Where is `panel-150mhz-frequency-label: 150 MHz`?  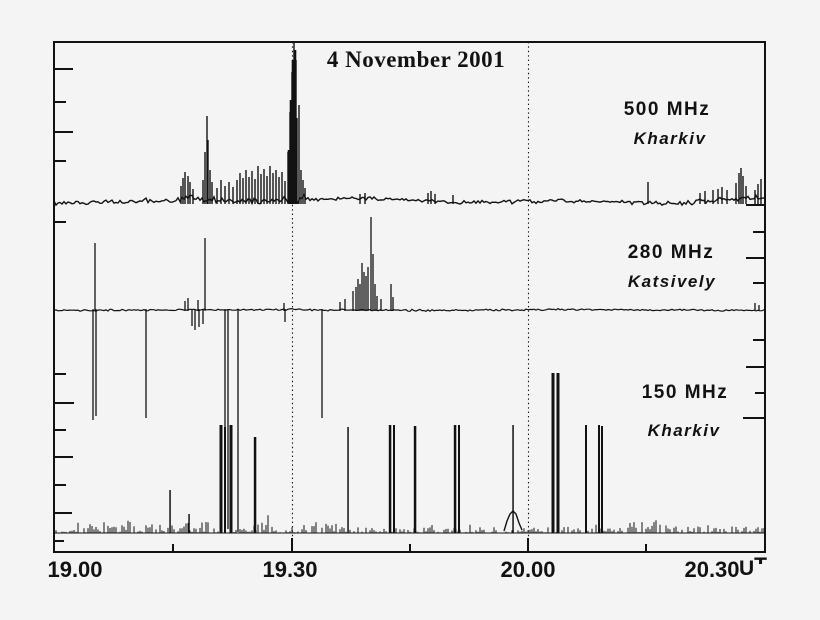
panel-150mhz-frequency-label: 150 MHz is located at coordinates (685, 392).